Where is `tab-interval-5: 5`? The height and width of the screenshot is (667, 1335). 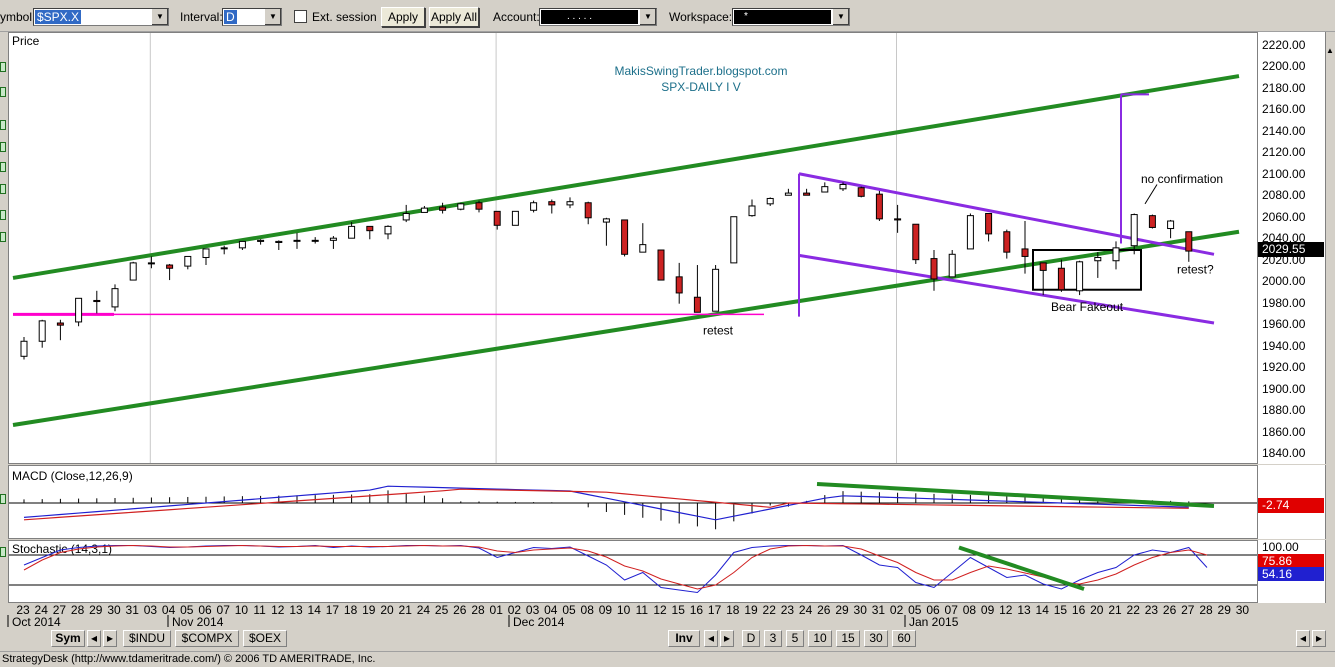 tab-interval-5: 5 is located at coordinates (795, 638).